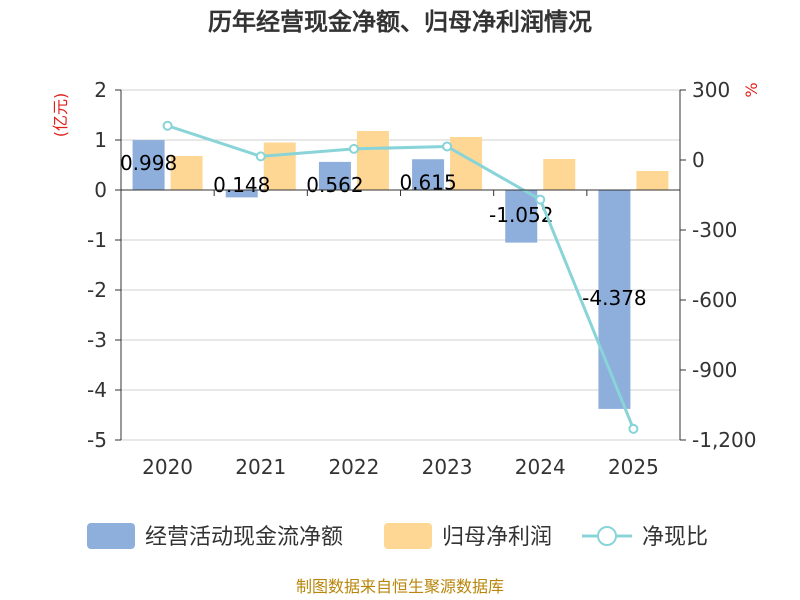 The width and height of the screenshot is (800, 600). What do you see at coordinates (111, 536) in the screenshot?
I see `legend-swatch-cashflow` at bounding box center [111, 536].